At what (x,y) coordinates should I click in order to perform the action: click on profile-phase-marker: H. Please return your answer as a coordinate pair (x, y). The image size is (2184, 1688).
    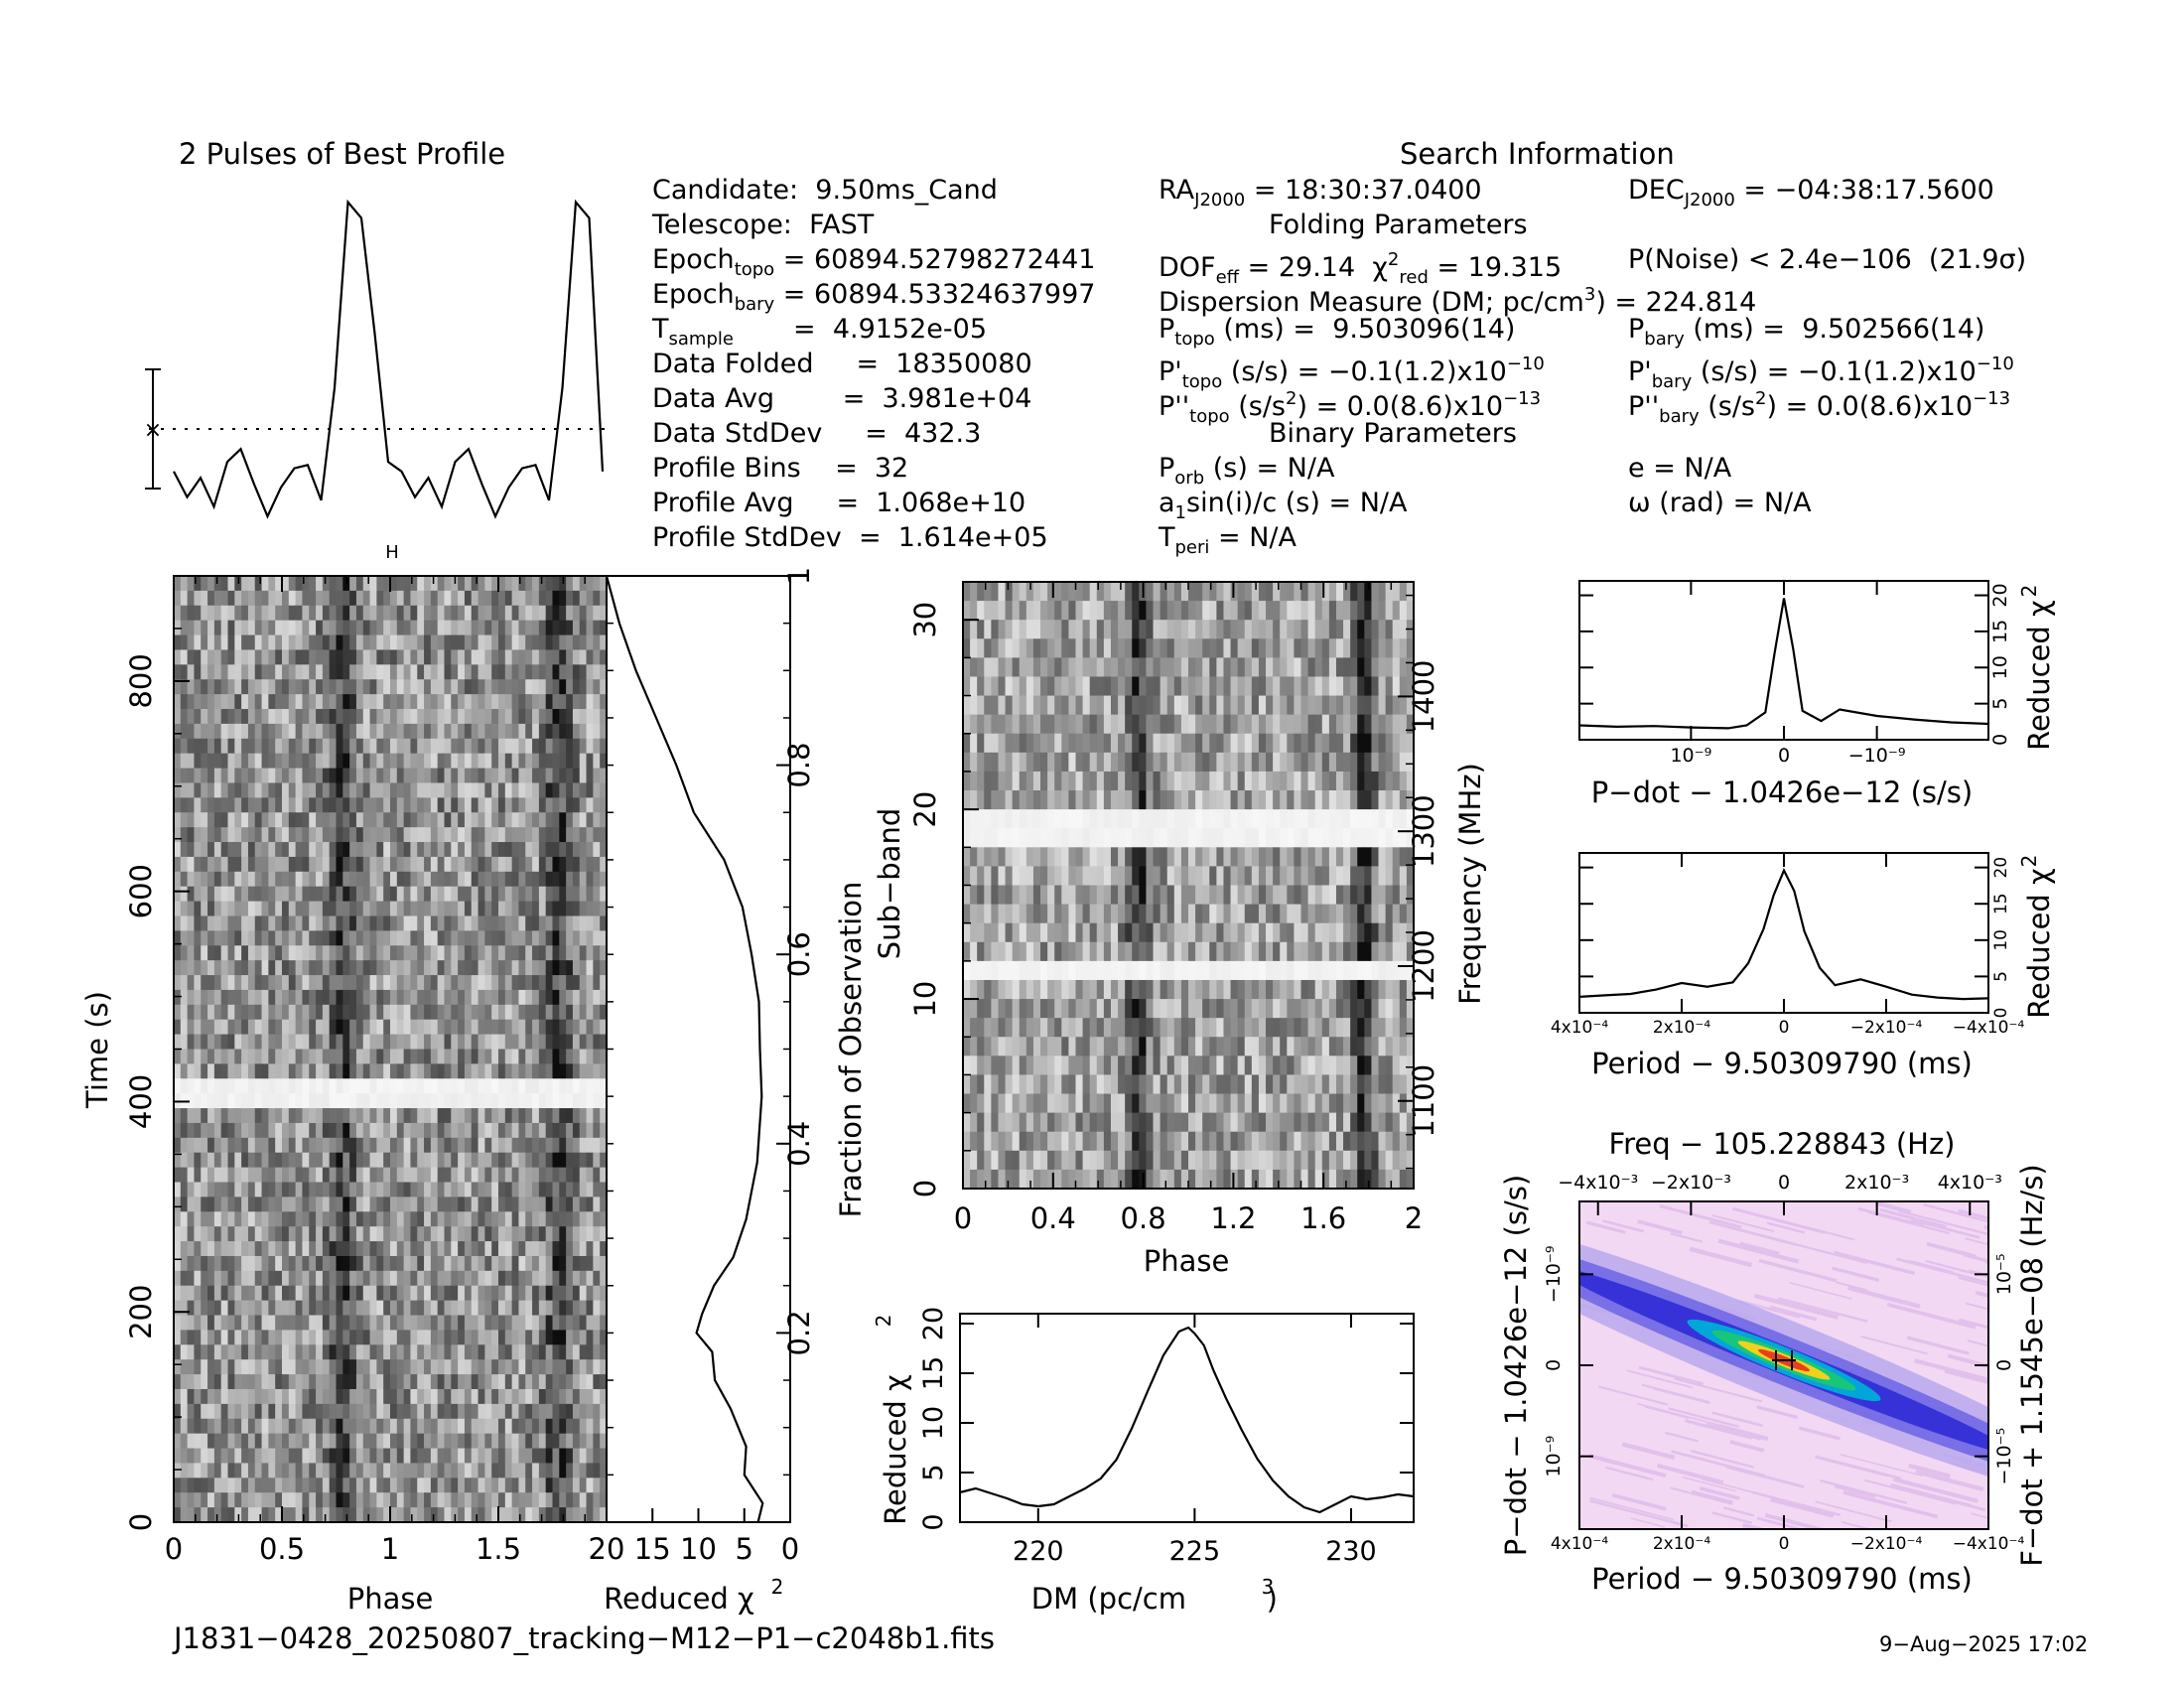
    Looking at the image, I should click on (392, 552).